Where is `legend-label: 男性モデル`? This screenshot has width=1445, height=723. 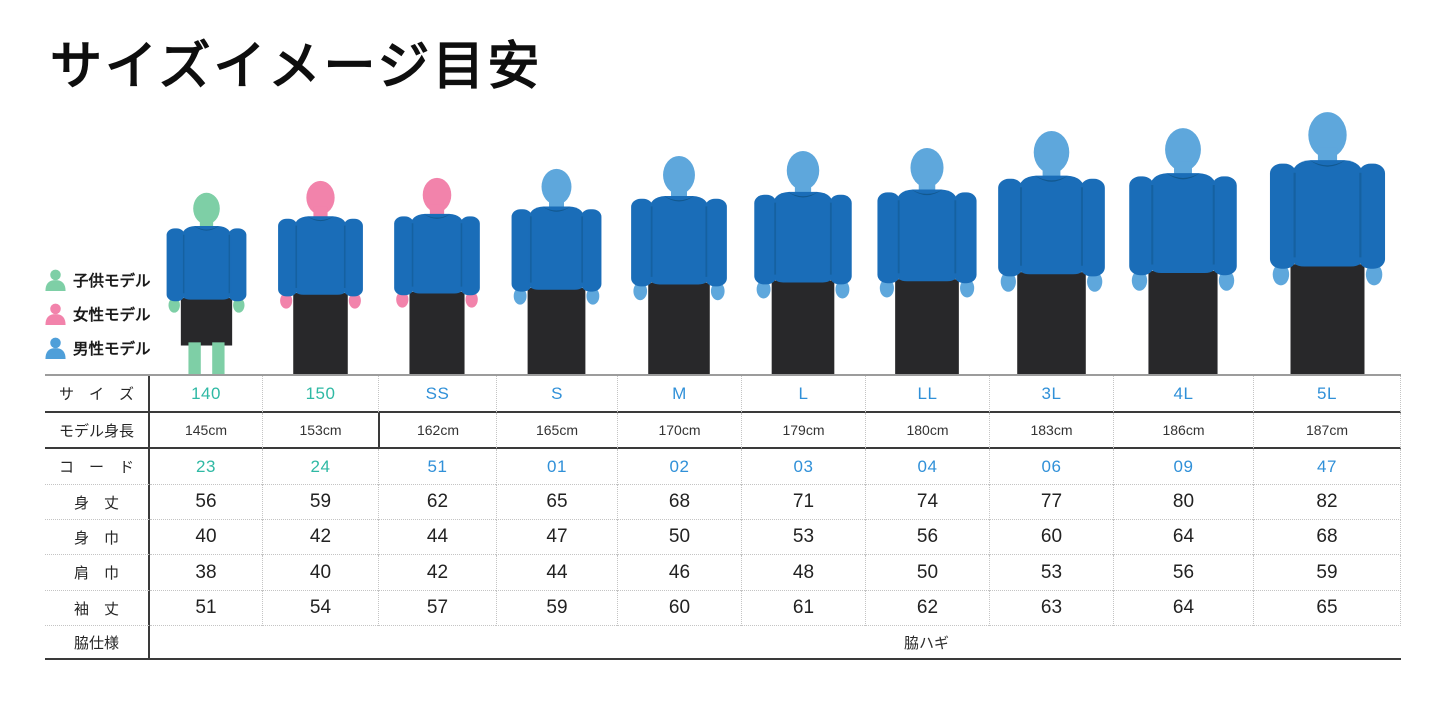
legend-label: 男性モデル is located at coordinates (112, 349).